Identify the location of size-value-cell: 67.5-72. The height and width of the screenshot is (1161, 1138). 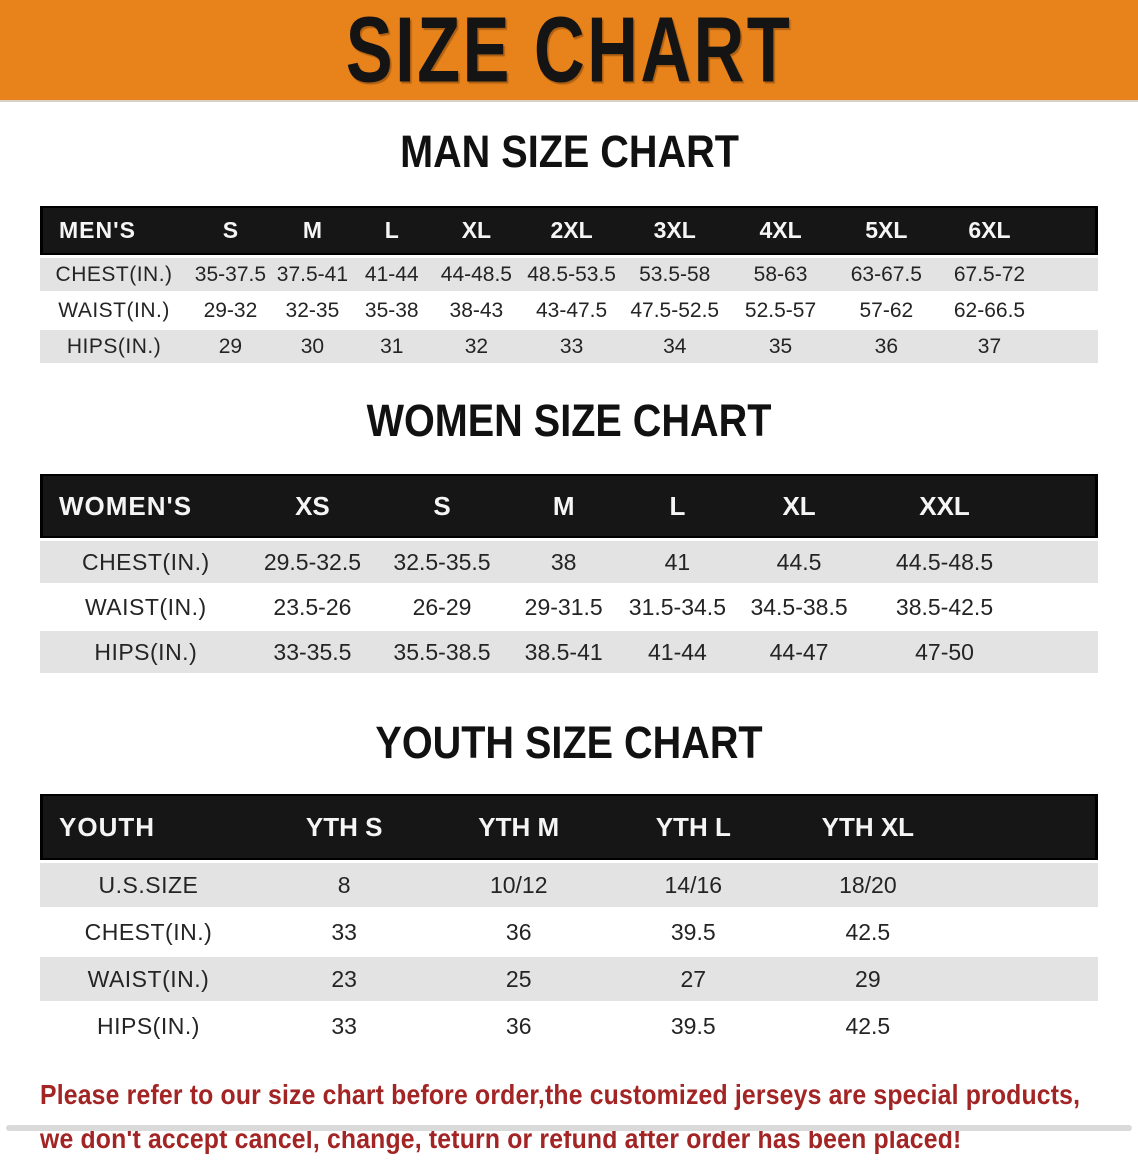
(989, 274).